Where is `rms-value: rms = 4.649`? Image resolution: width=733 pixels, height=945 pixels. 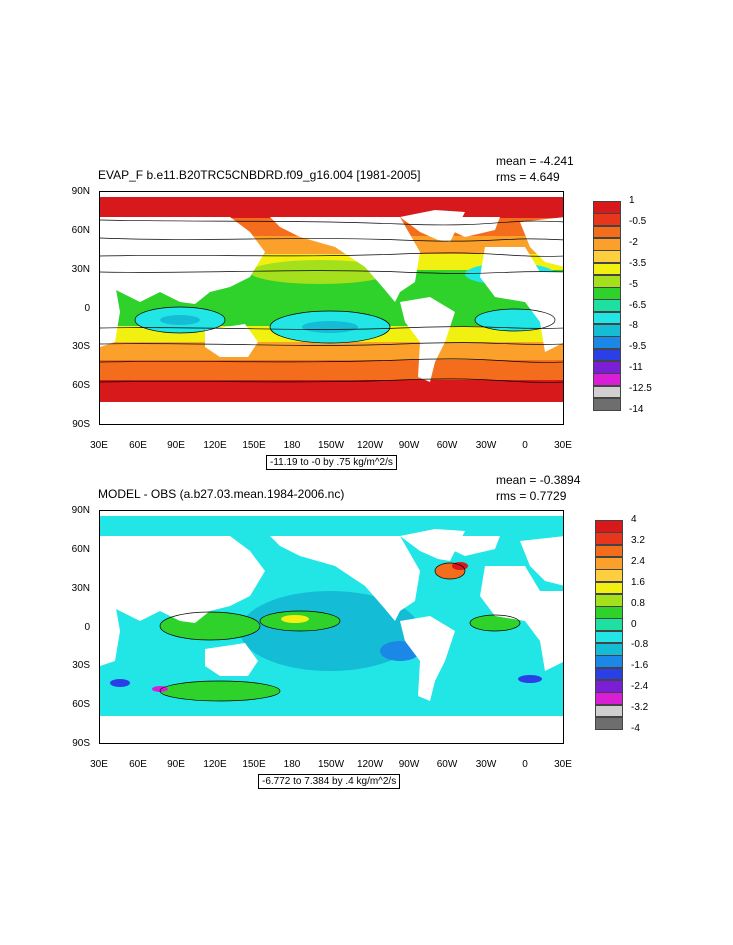 rms-value: rms = 4.649 is located at coordinates (528, 177).